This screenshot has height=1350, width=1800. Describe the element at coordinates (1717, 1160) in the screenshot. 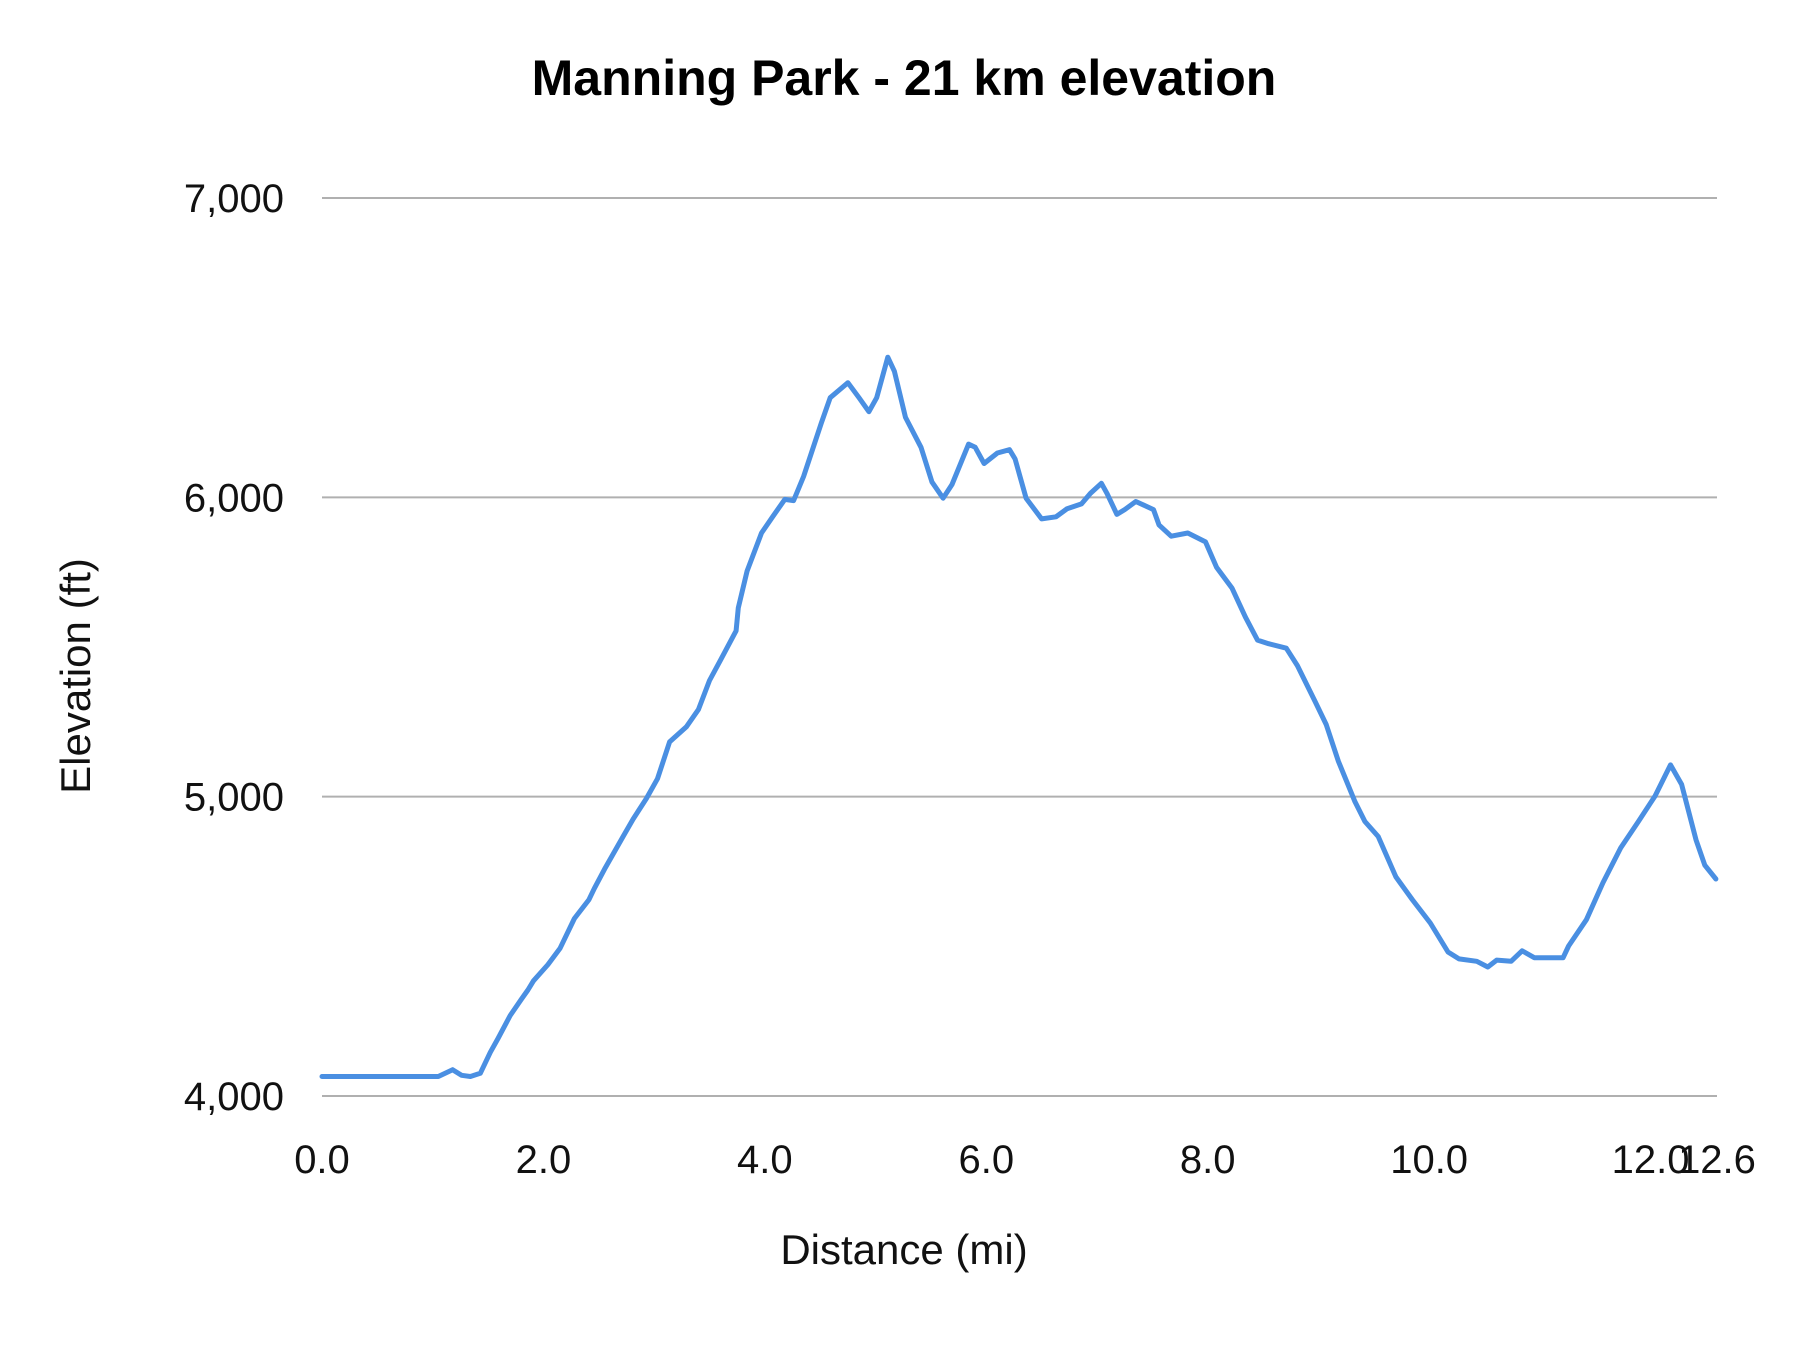

I see `x-tick-label: 12.6` at that location.